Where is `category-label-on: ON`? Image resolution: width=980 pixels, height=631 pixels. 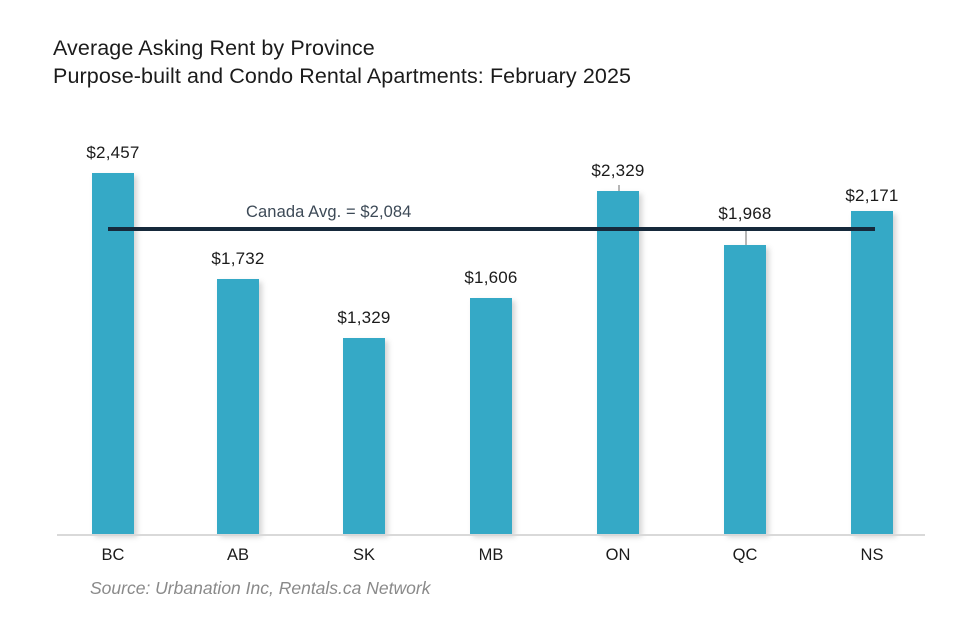 category-label-on: ON is located at coordinates (618, 555).